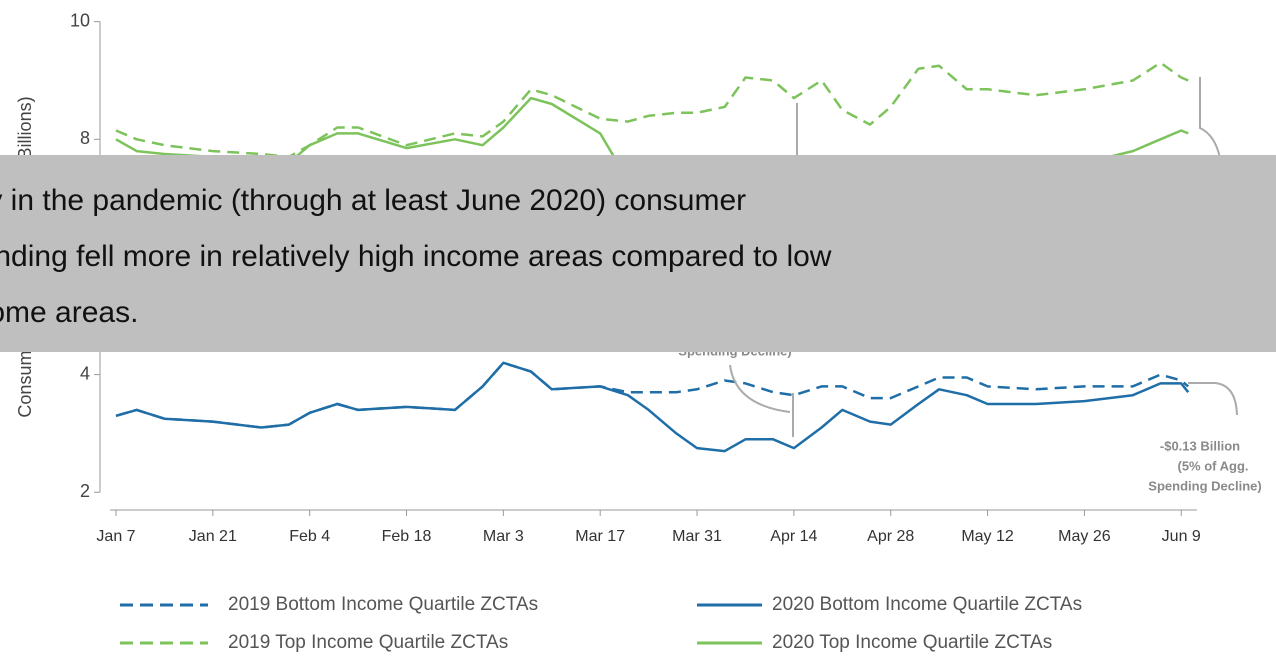 The width and height of the screenshot is (1276, 666). I want to click on x-tick-label: Jan 21, so click(213, 536).